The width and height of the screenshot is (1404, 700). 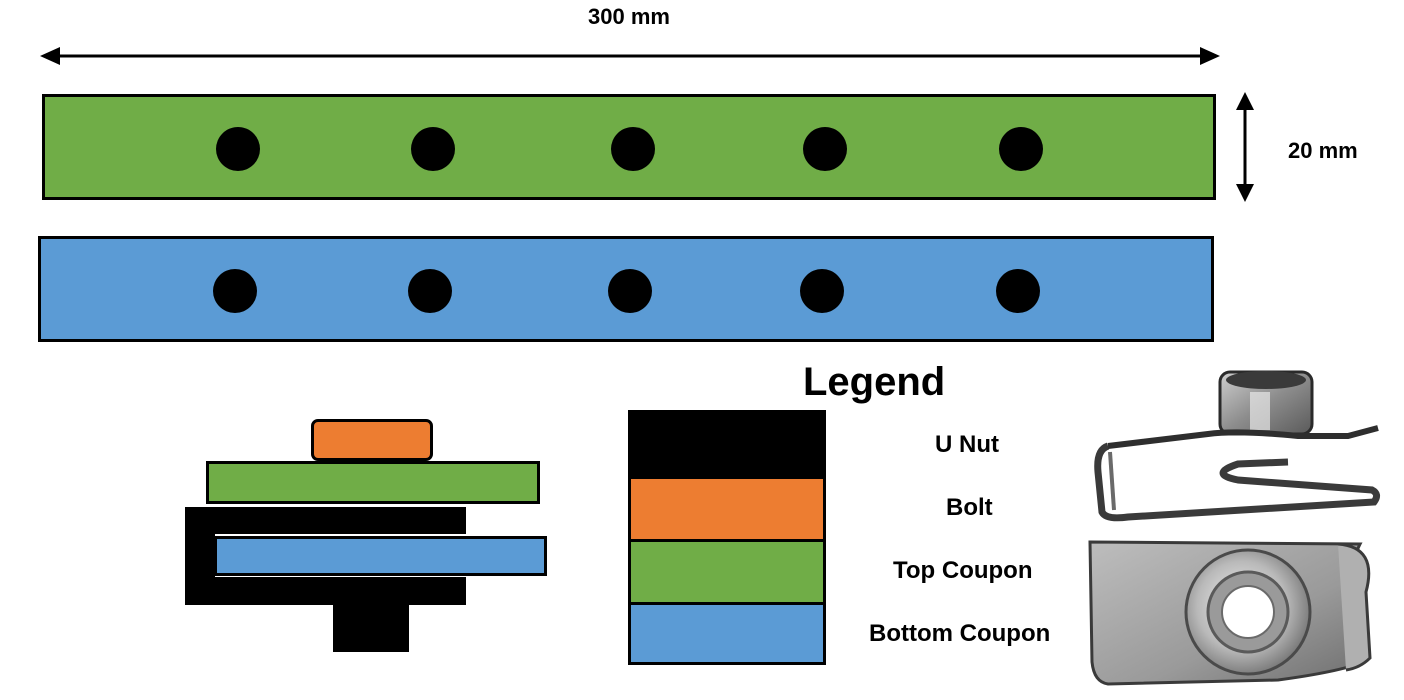 I want to click on u-nut-side-view, so click(x=1237, y=446).